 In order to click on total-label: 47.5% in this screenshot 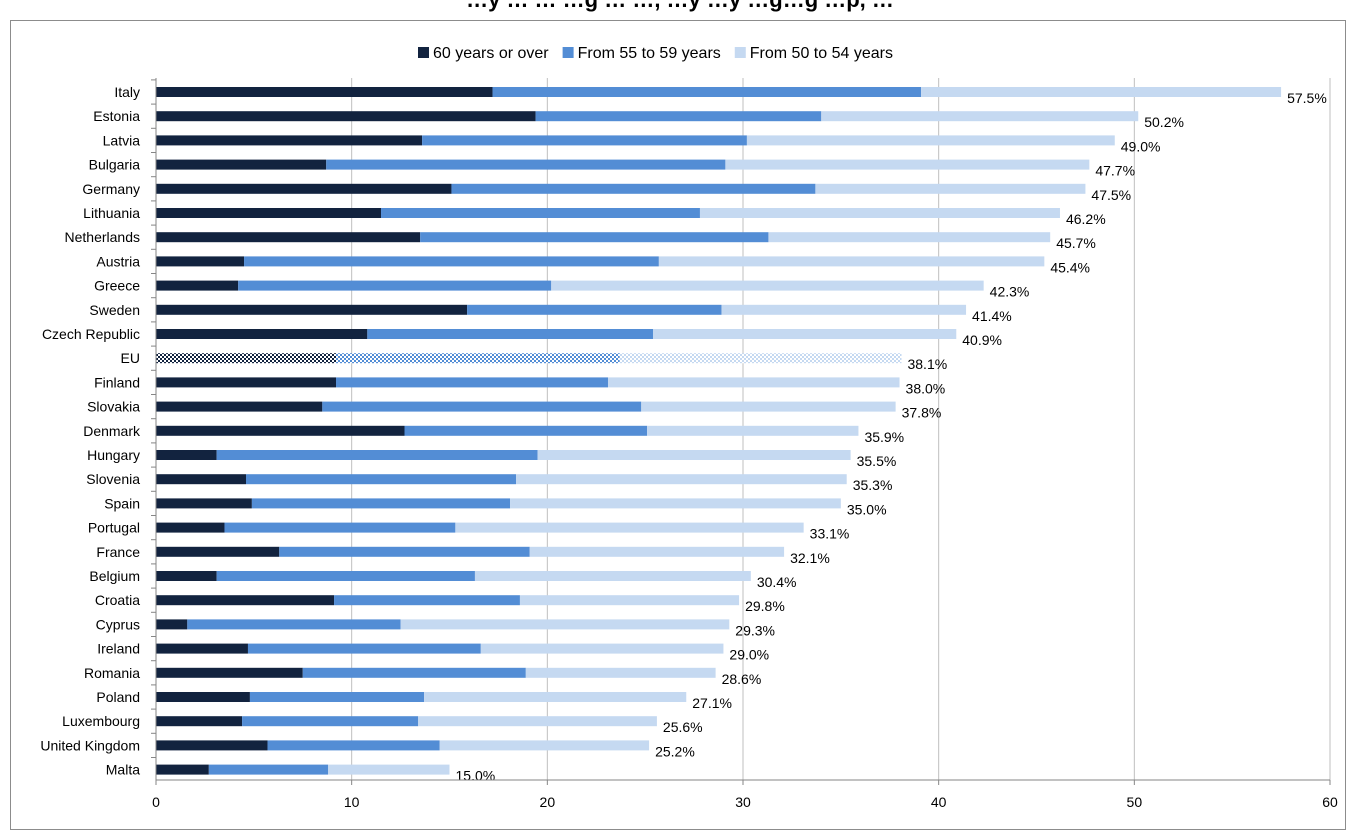, I will do `click(1111, 195)`.